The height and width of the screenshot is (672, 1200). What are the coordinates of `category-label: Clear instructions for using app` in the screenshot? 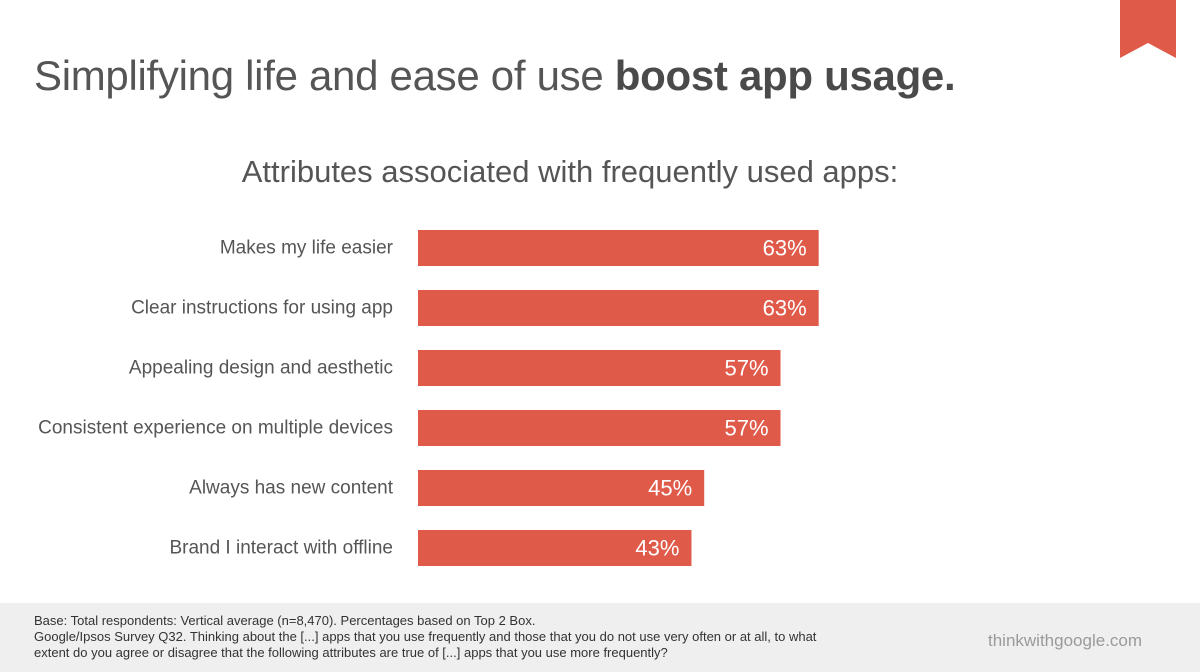 It's located at (262, 308).